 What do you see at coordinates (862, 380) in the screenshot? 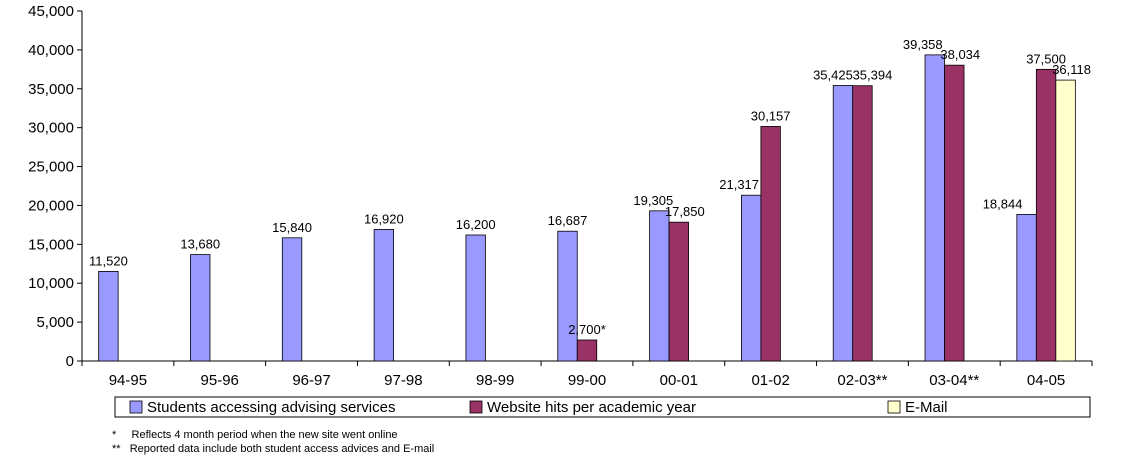
I see `x-tick-label: 02-03**` at bounding box center [862, 380].